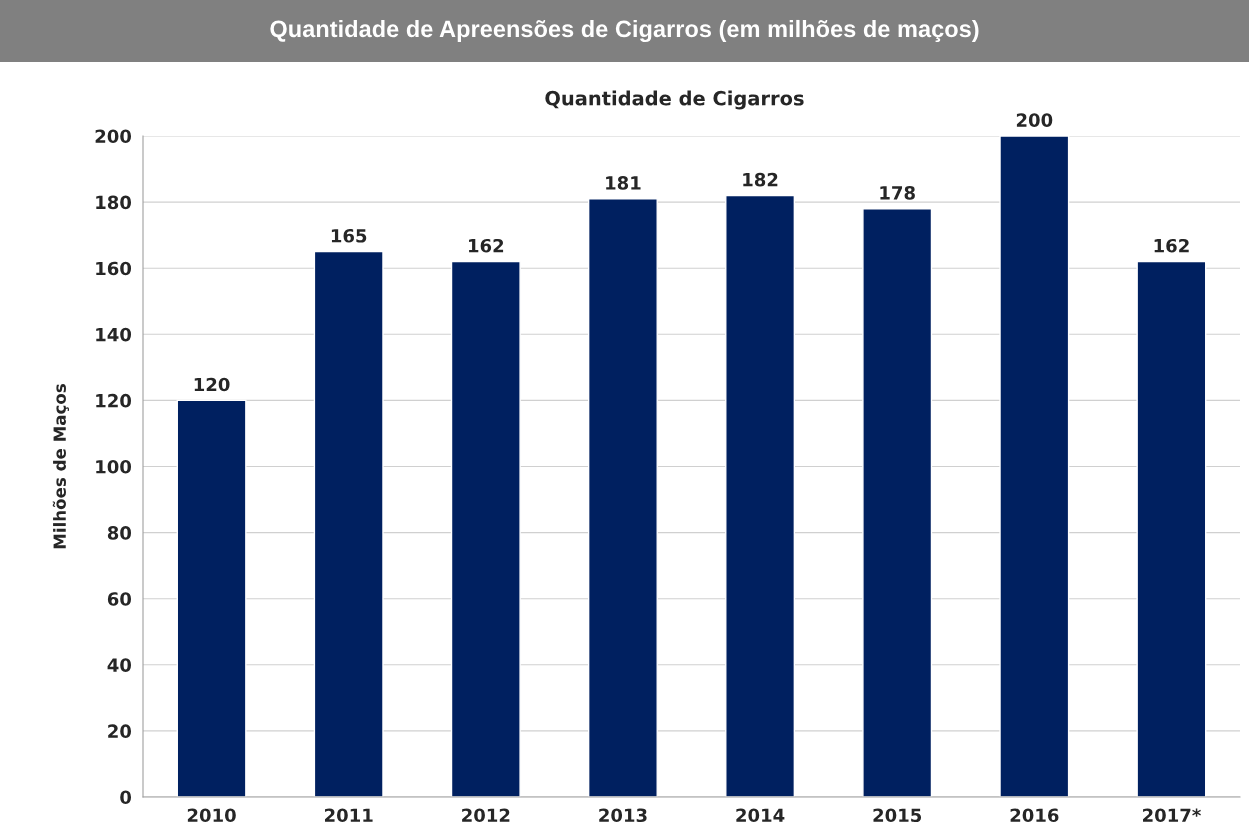 The image size is (1249, 836). Describe the element at coordinates (119, 533) in the screenshot. I see `y-tick-label: 80` at that location.